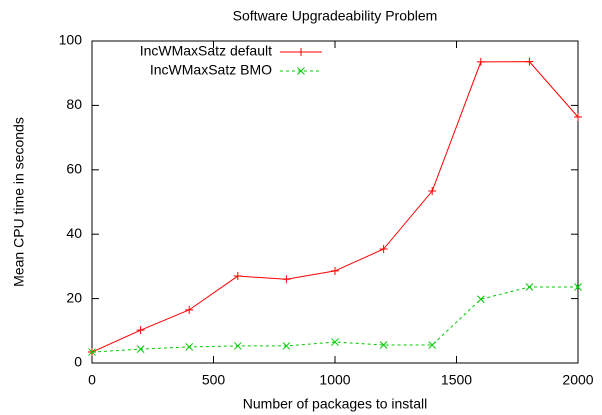 Image resolution: width=602 pixels, height=415 pixels. Describe the element at coordinates (206, 51) in the screenshot. I see `legend-label: IncWMaxSatz default` at that location.